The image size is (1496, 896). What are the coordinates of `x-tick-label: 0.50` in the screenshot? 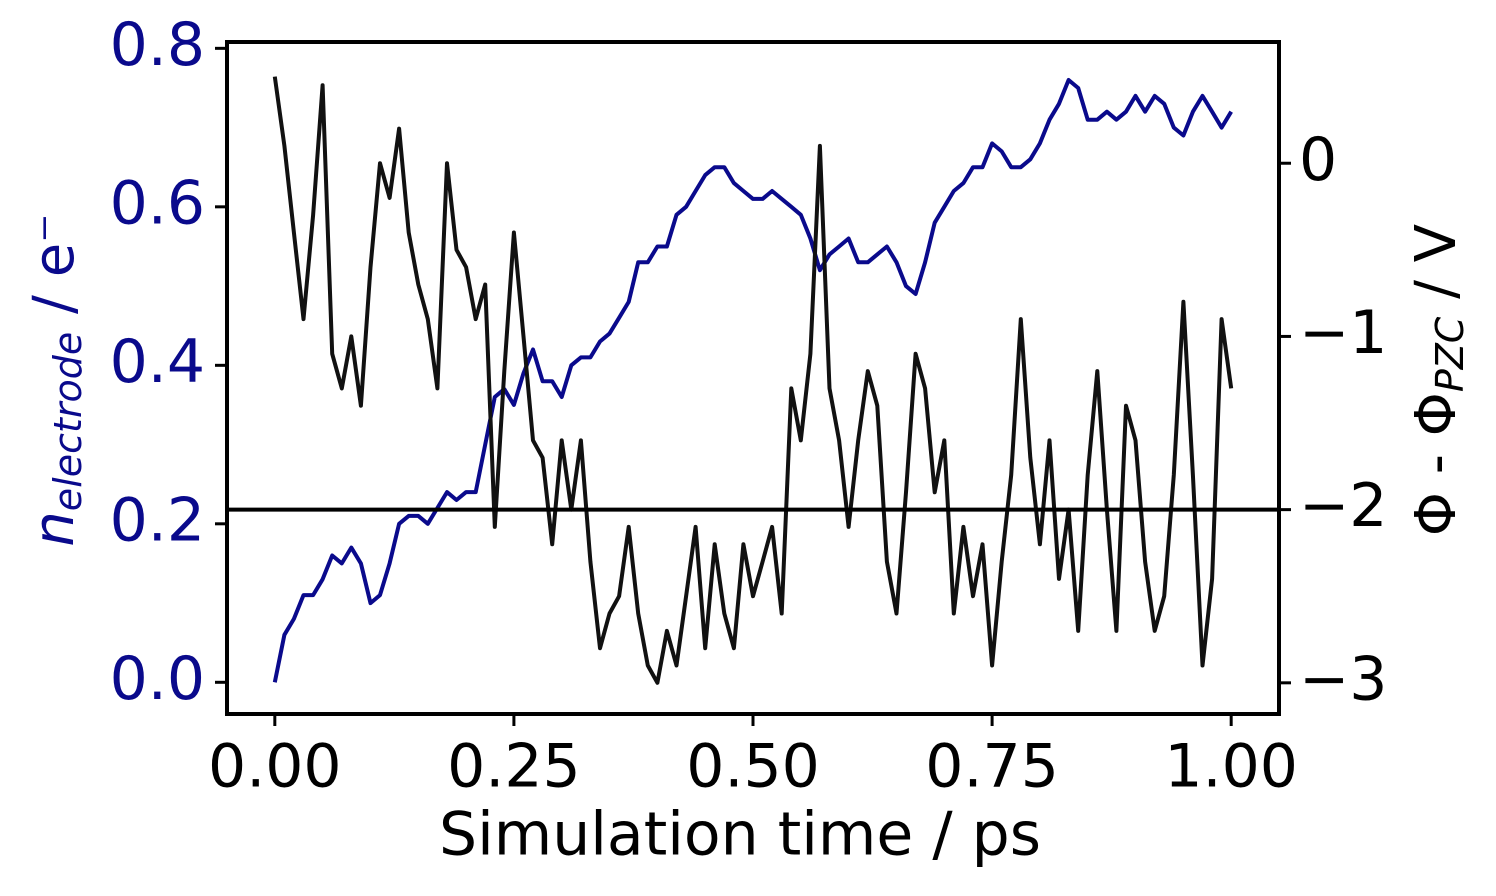 It's located at (753, 767).